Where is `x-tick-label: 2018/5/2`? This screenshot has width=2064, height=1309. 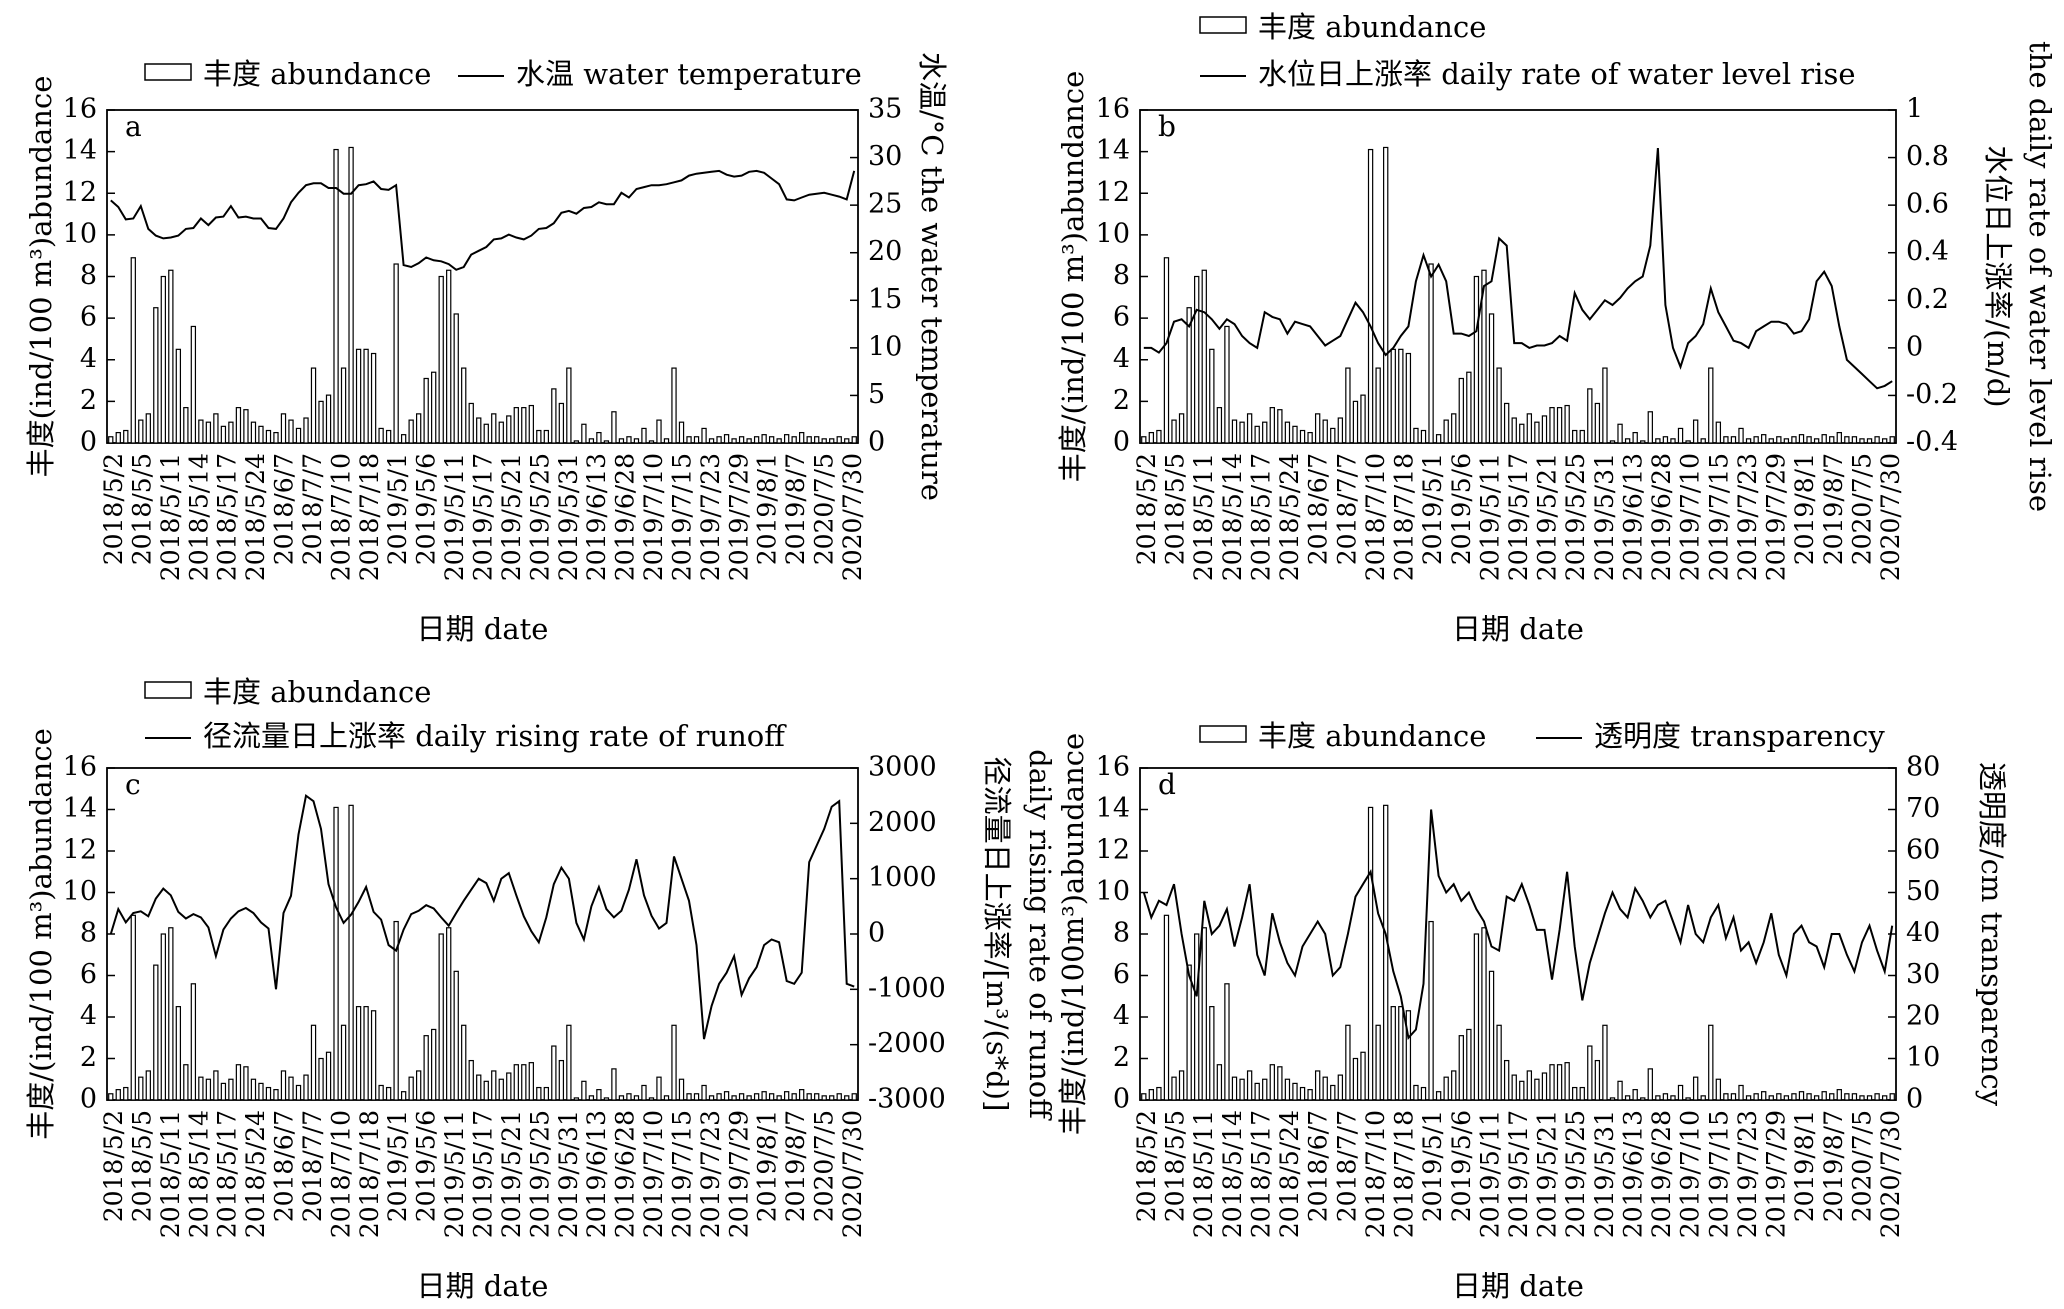 x-tick-label: 2018/5/2 is located at coordinates (1146, 1166).